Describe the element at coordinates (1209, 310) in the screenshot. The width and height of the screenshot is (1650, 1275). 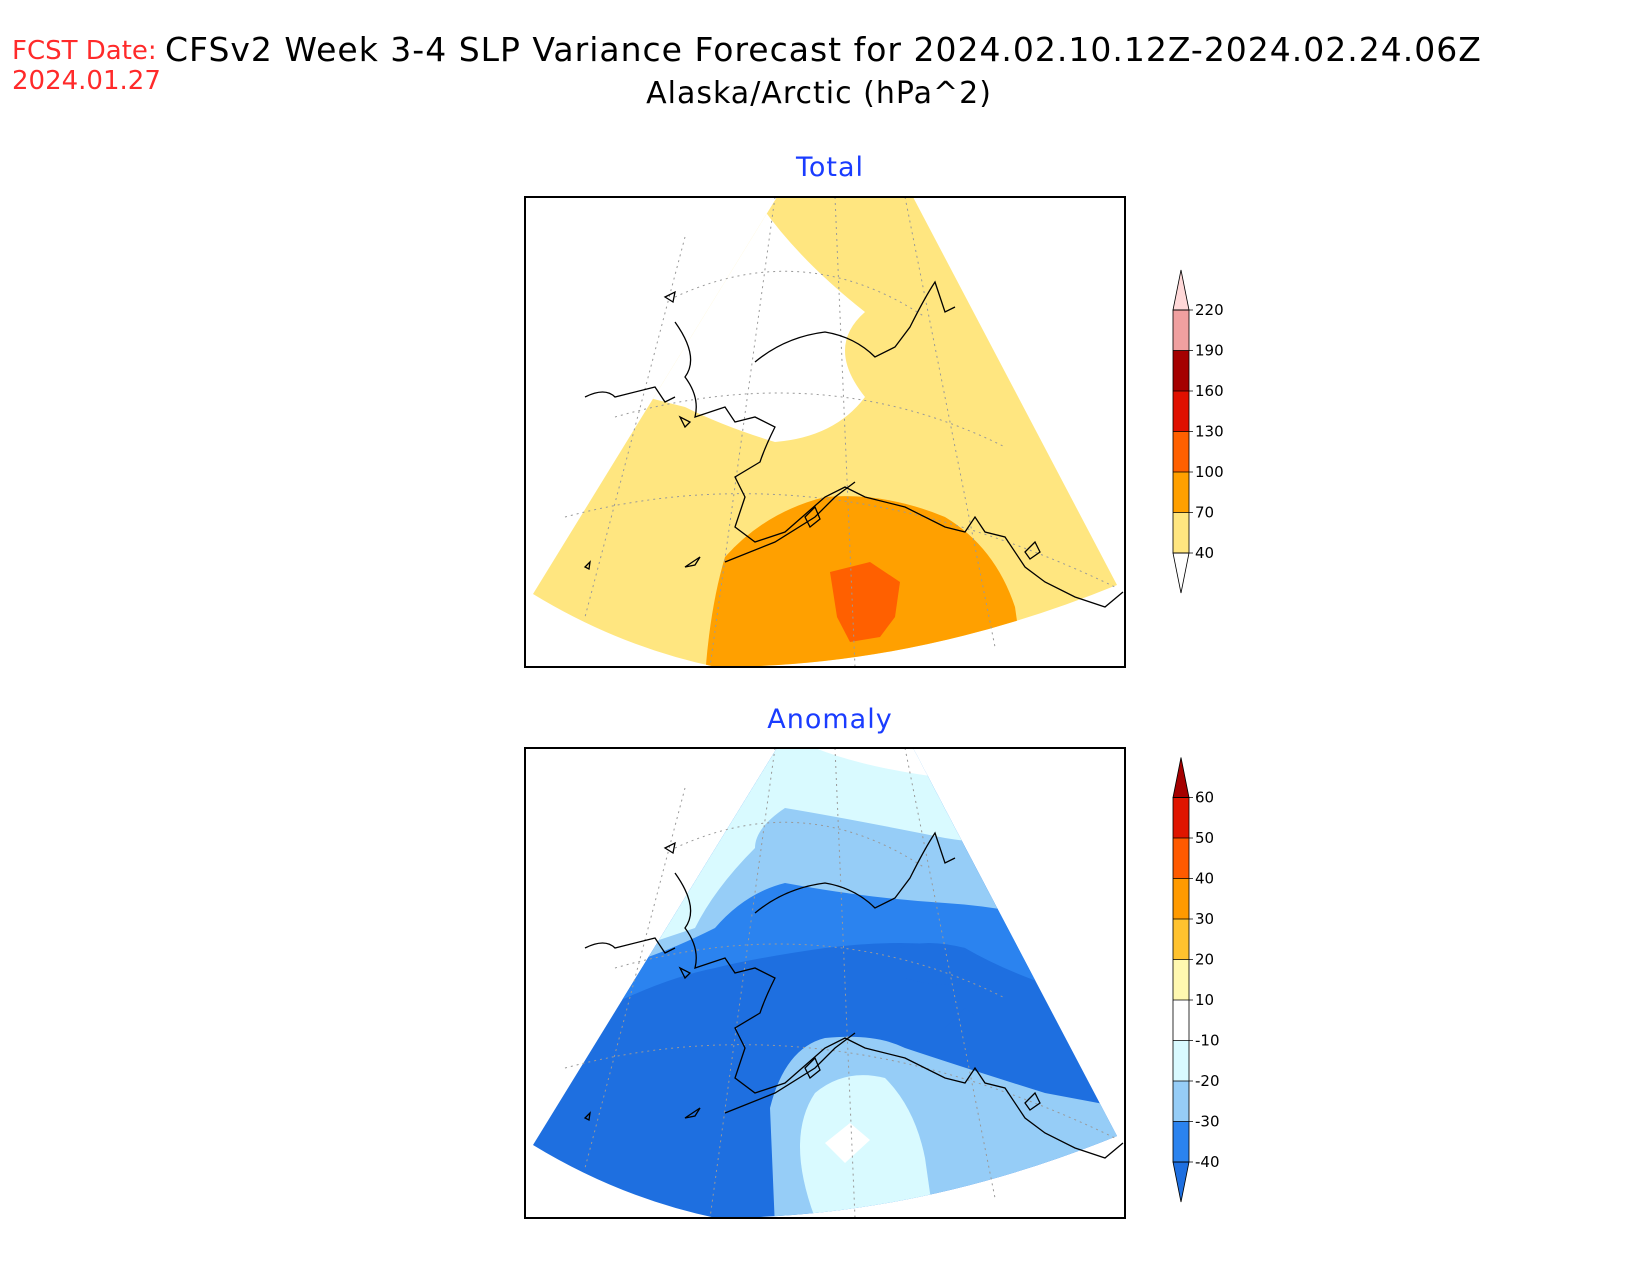
I see `total-colorbar-tick-label: 220` at that location.